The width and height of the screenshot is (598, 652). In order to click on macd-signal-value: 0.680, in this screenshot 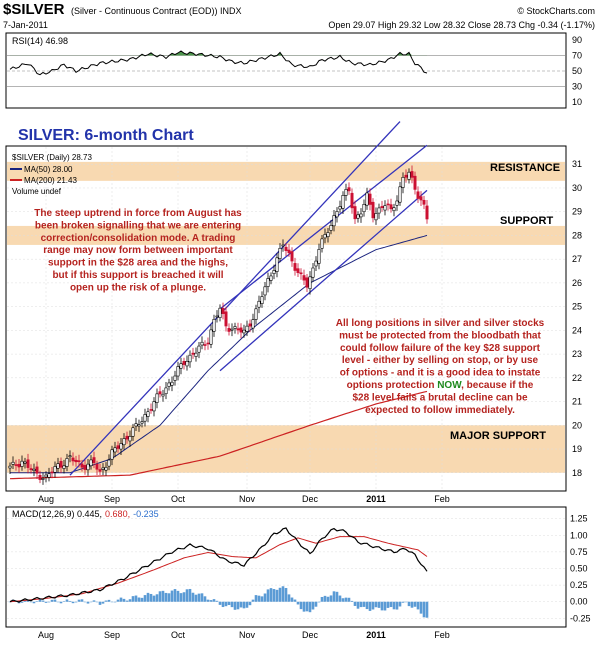, I will do `click(117, 514)`.